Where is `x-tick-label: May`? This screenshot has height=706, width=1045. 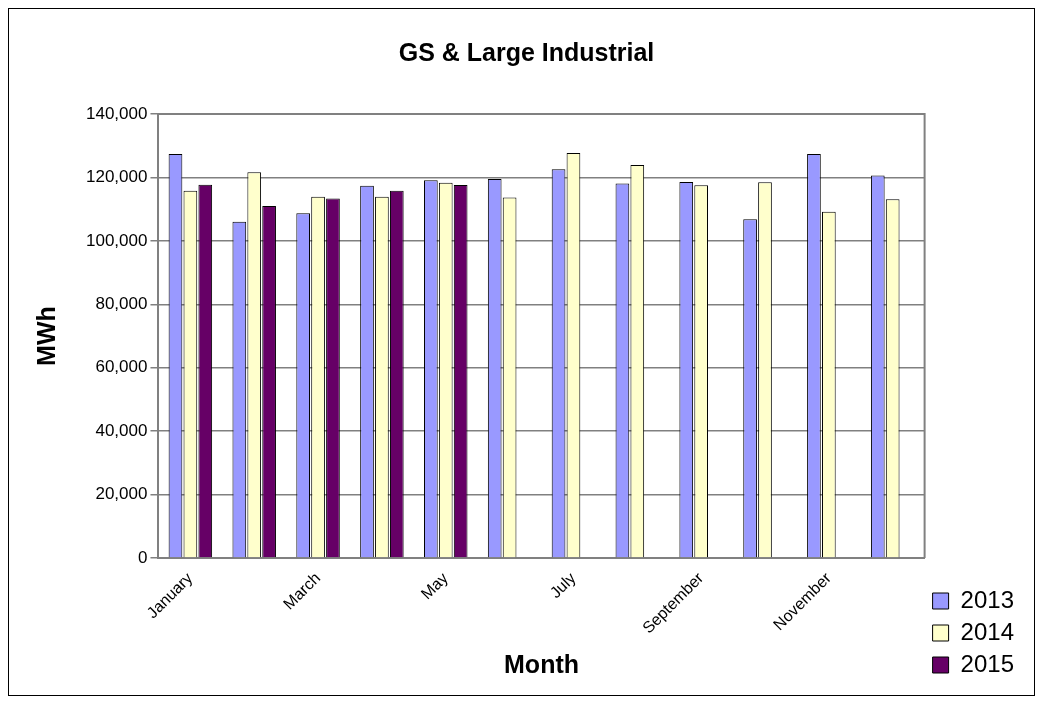 x-tick-label: May is located at coordinates (434, 586).